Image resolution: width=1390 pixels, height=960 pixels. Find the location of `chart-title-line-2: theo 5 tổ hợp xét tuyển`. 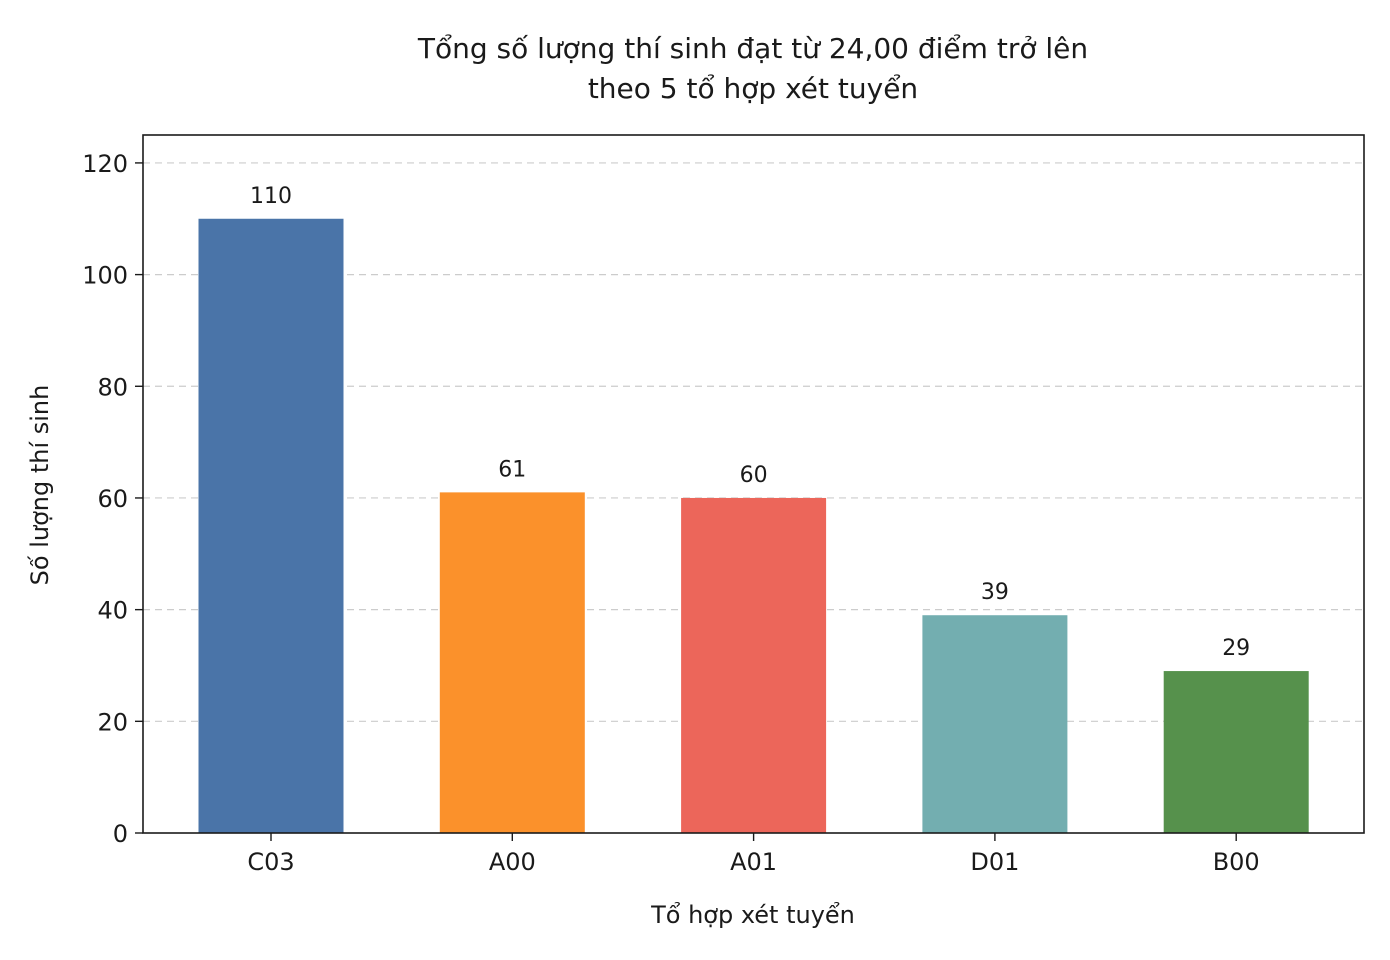

chart-title-line-2: theo 5 tổ hợp xét tuyển is located at coordinates (753, 88).